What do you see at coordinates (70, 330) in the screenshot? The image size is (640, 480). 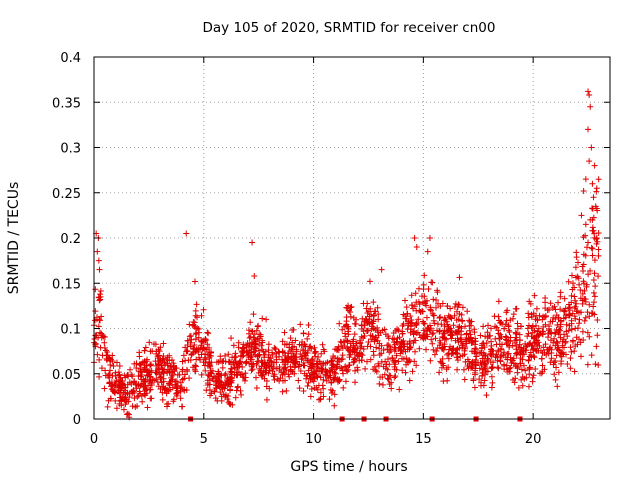 I see `y-tick-label: 0.1` at bounding box center [70, 330].